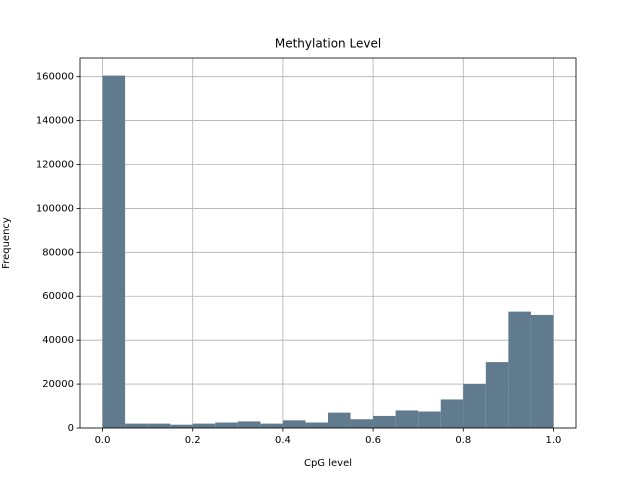 The width and height of the screenshot is (640, 480). Describe the element at coordinates (55, 77) in the screenshot. I see `y-tick-label: 160000` at that location.